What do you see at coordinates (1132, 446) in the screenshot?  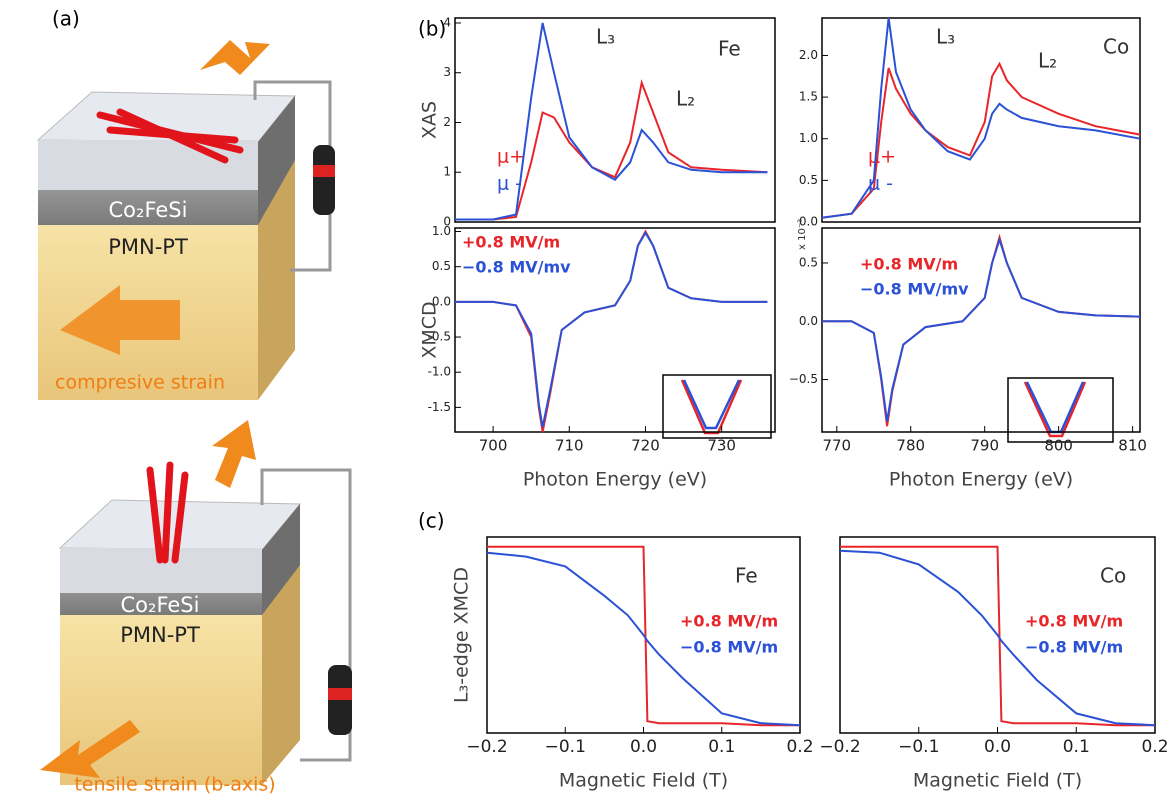 I see `x-tick-label: 810` at bounding box center [1132, 446].